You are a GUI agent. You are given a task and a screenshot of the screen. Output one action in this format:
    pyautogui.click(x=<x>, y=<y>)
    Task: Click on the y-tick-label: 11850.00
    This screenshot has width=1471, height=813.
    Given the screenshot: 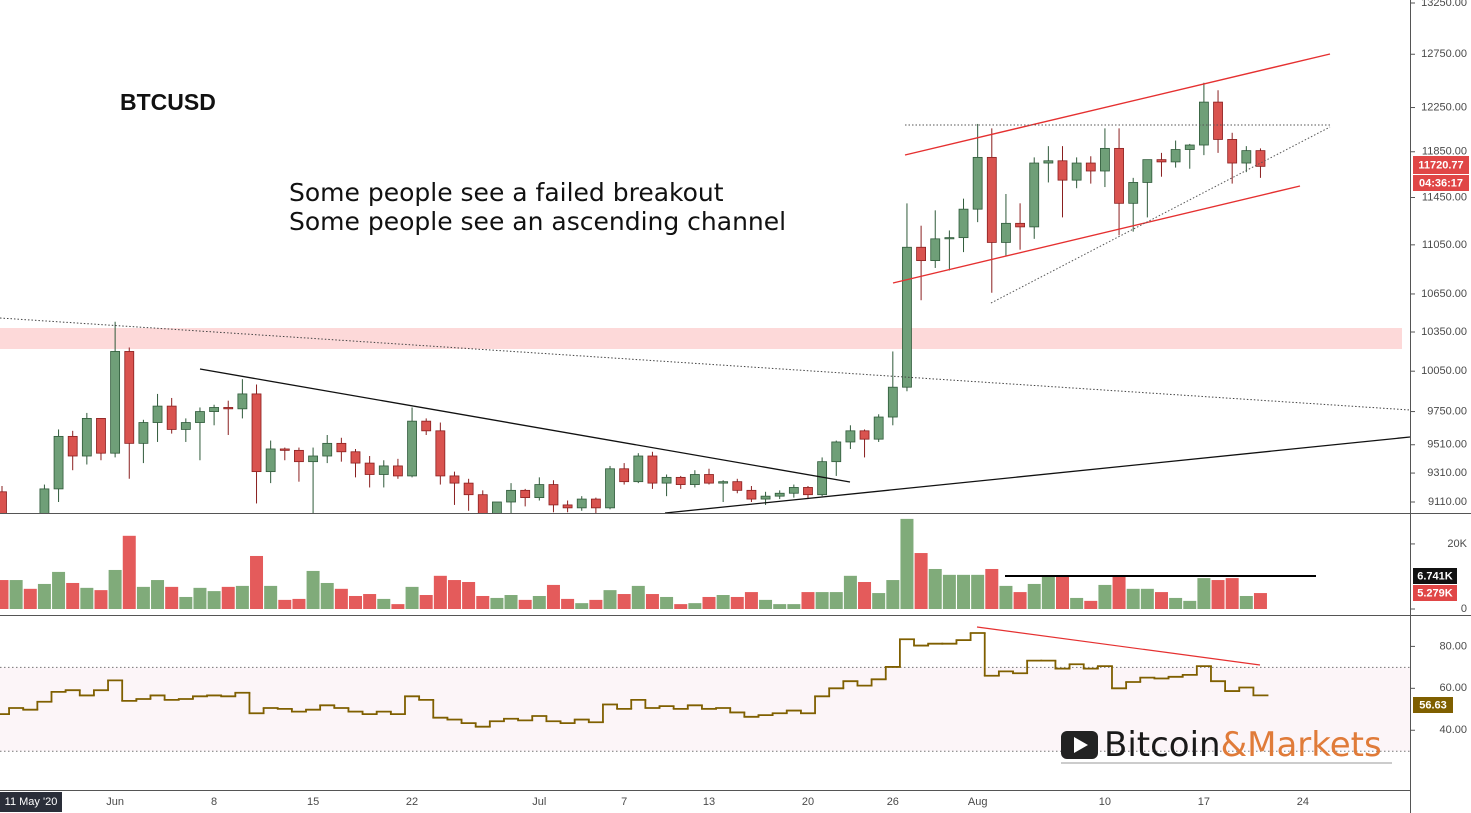 What is the action you would take?
    pyautogui.click(x=1444, y=152)
    